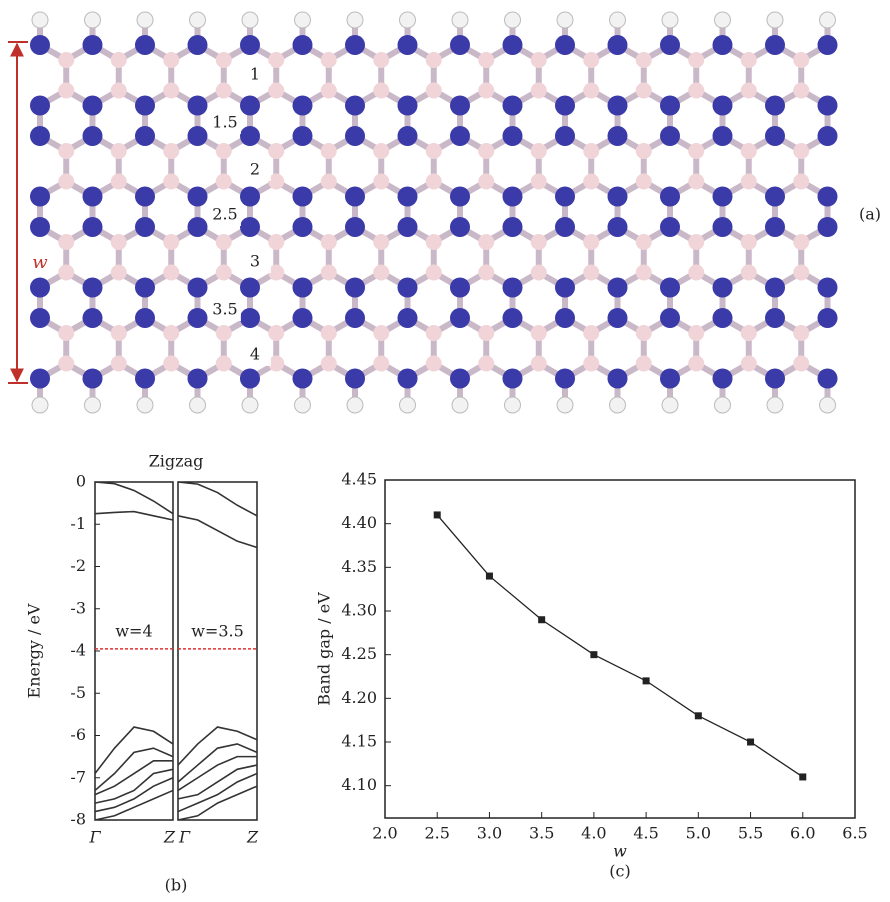  What do you see at coordinates (169, 837) in the screenshot?
I see `x-tick-label: Z` at bounding box center [169, 837].